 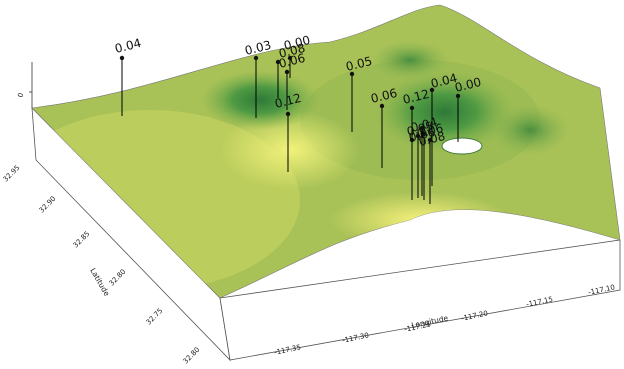 What do you see at coordinates (257, 48) in the screenshot?
I see `point-label: 0.03` at bounding box center [257, 48].